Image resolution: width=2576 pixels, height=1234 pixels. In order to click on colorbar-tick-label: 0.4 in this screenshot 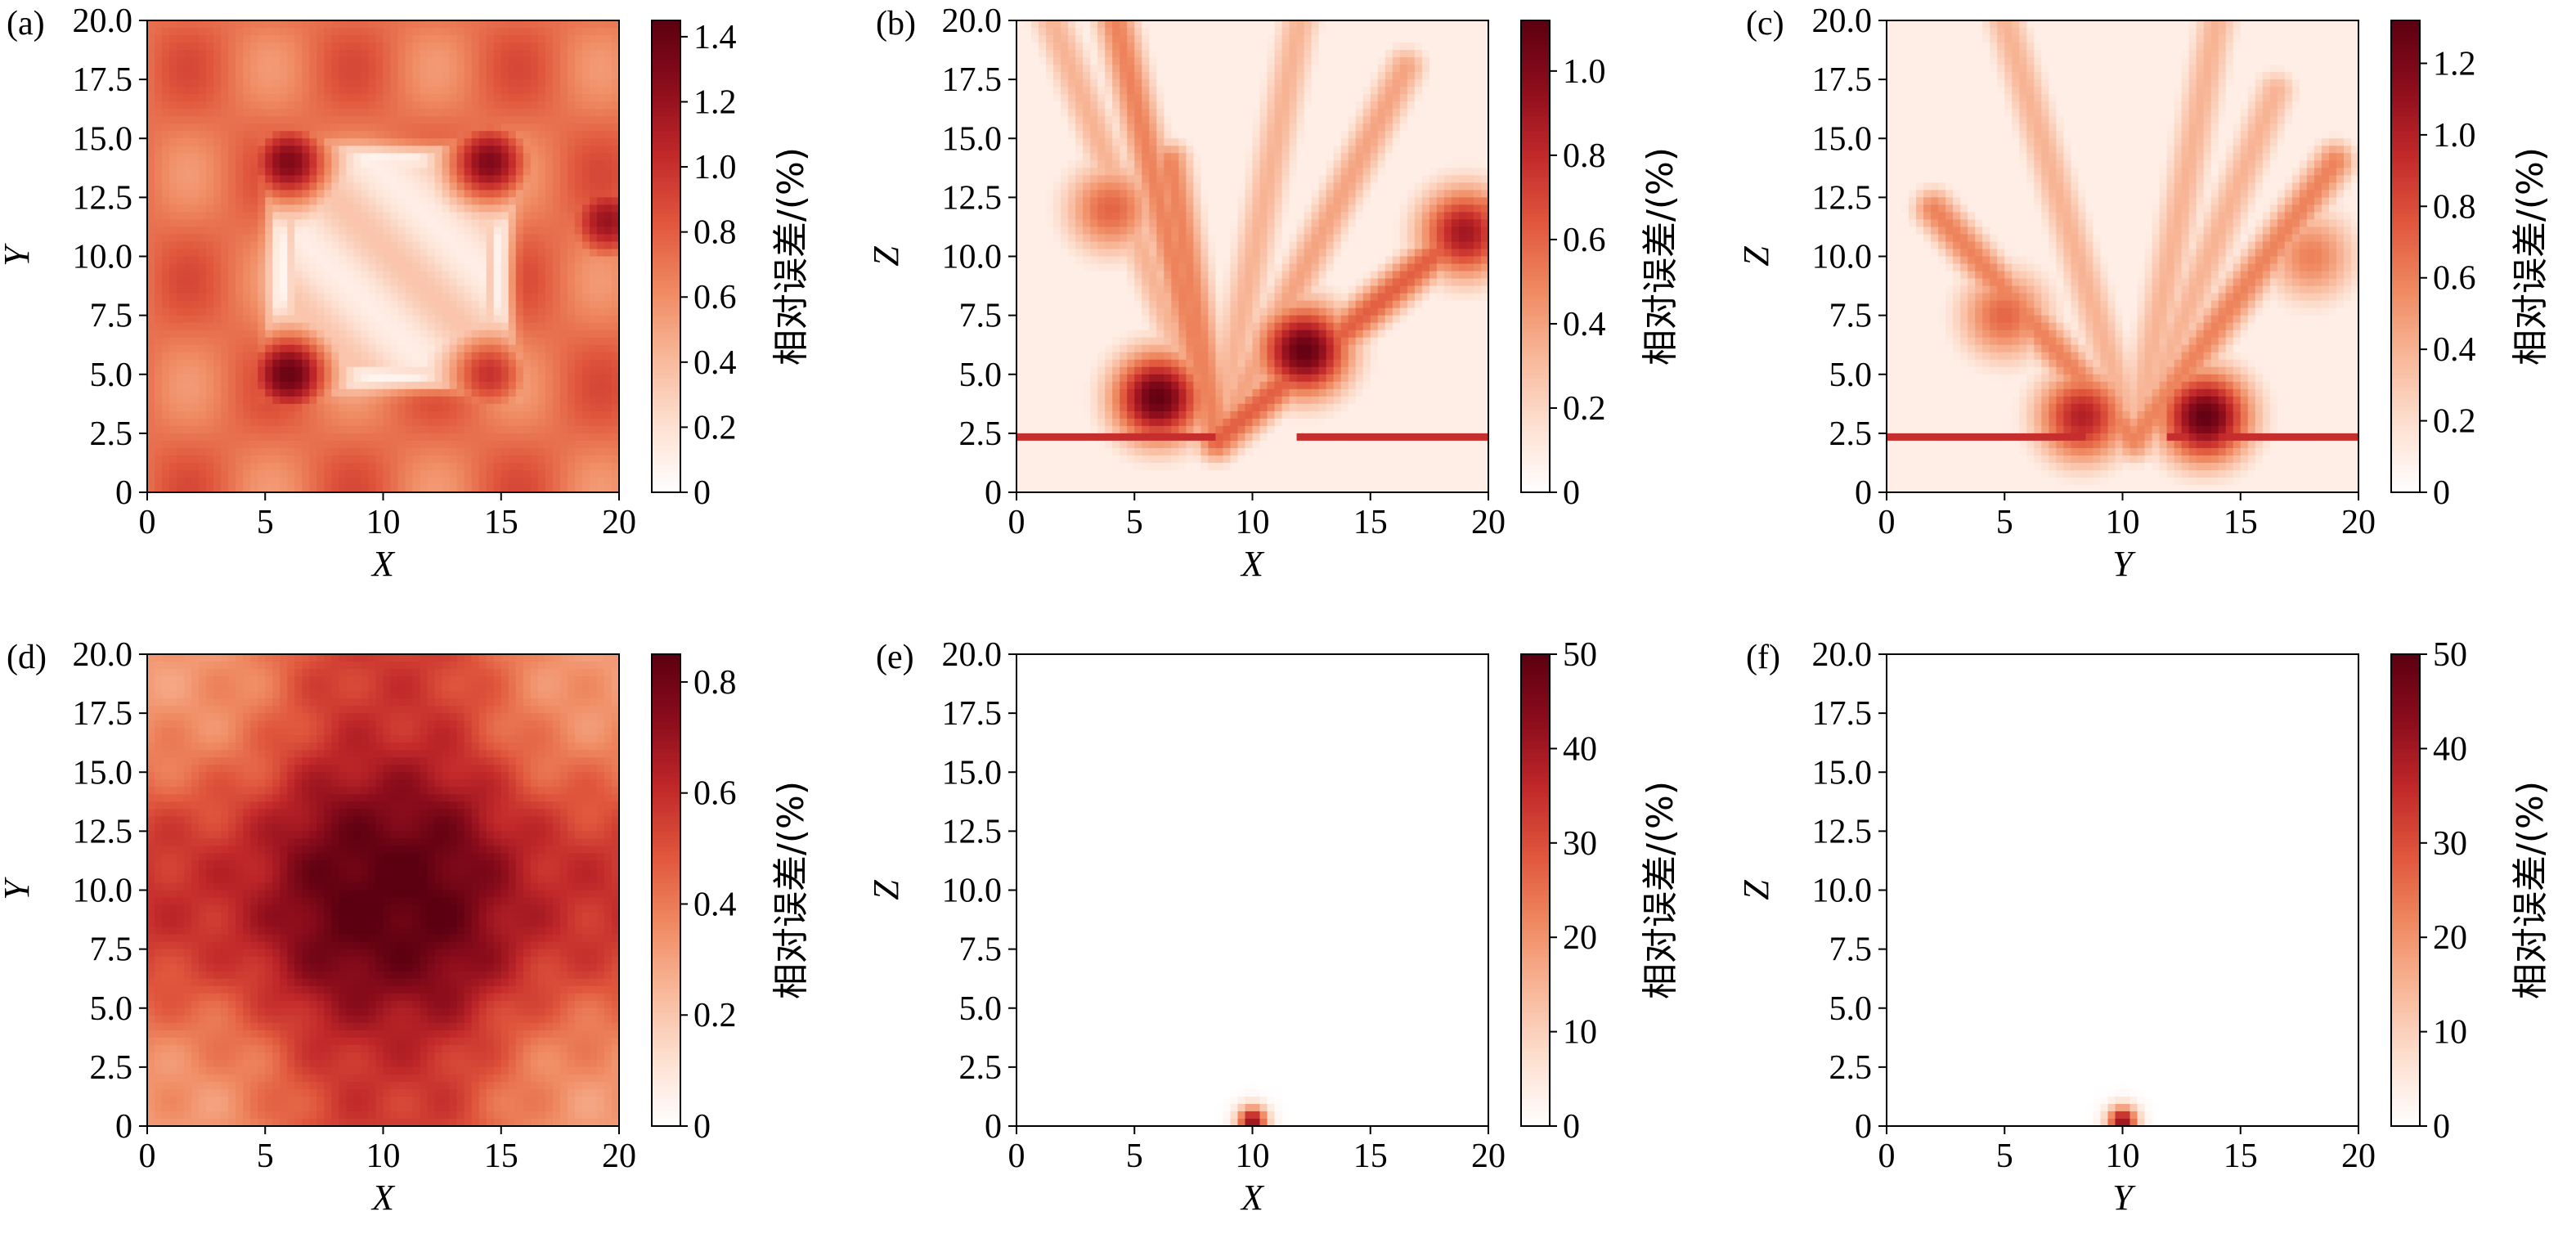, I will do `click(715, 363)`.